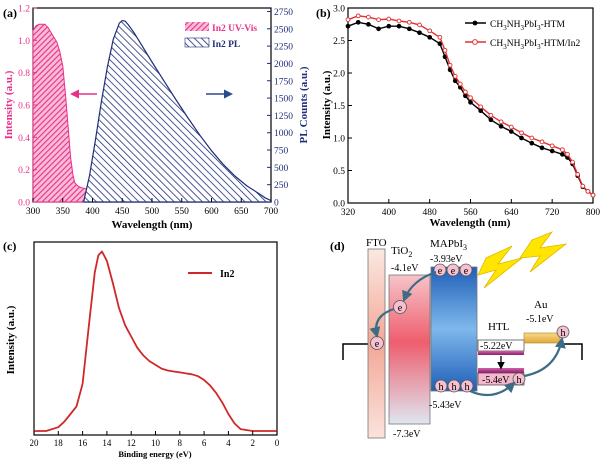  What do you see at coordinates (327, 104) in the screenshot?
I see `panel-b-ylabel: Intensity (a.u.)` at bounding box center [327, 104].